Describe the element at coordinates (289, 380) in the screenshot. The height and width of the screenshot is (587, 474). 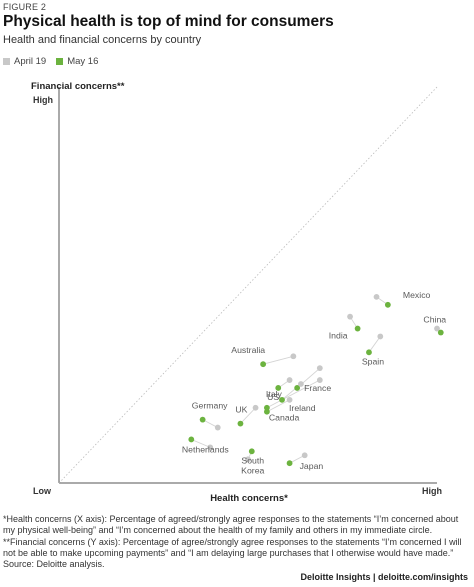
I see `point-april-us` at that location.